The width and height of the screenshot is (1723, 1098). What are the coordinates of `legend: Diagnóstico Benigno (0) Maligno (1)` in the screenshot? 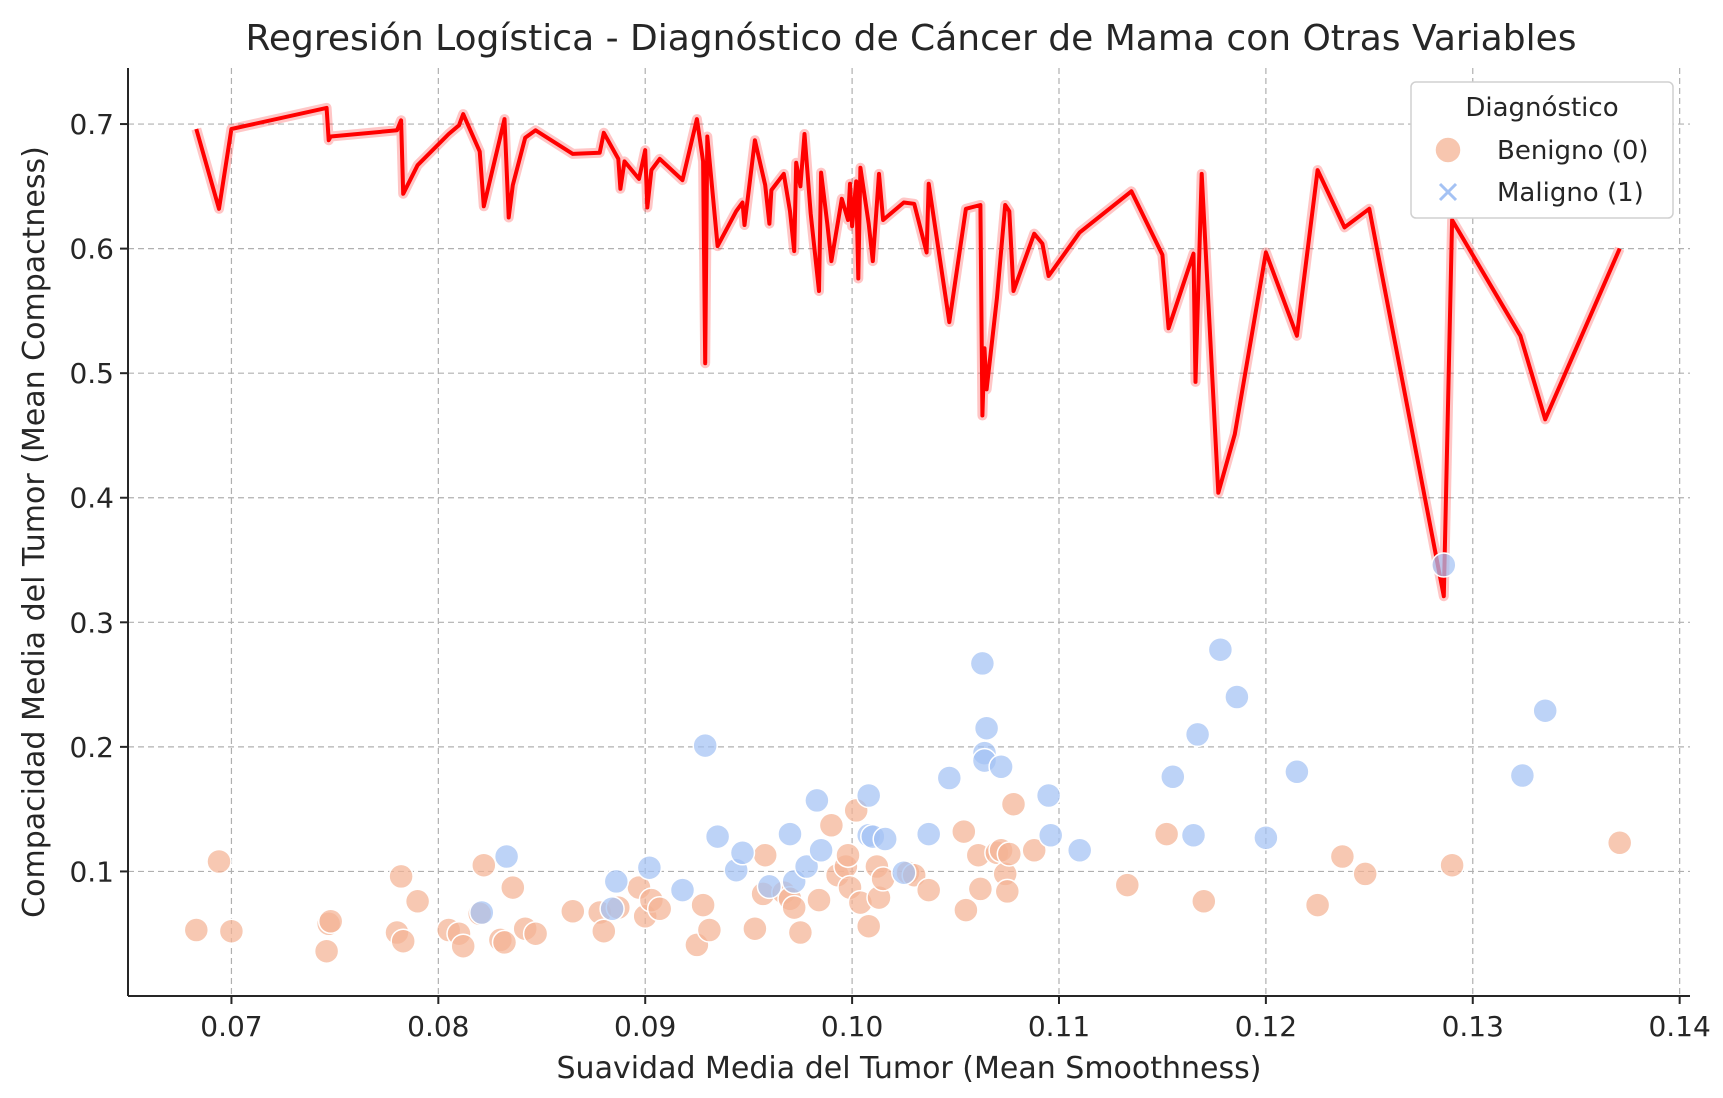 It's located at (1542, 150).